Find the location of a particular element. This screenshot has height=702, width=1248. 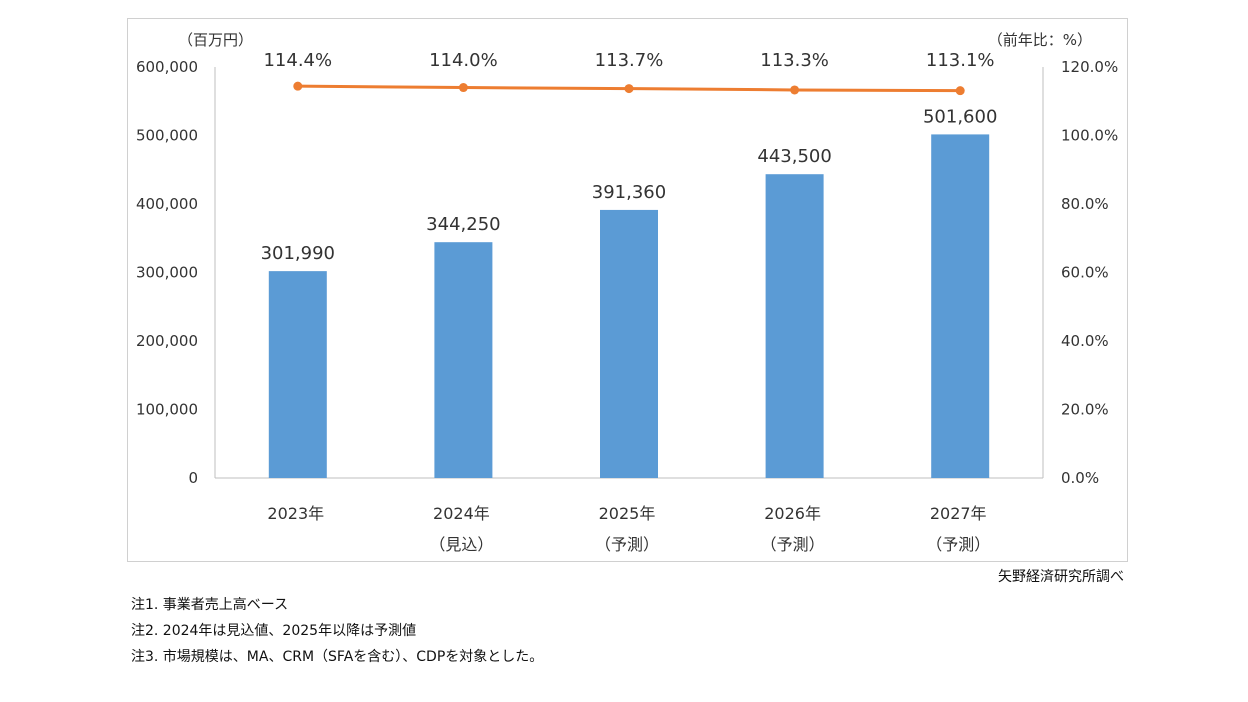

x-tick-label: 2026年 is located at coordinates (792, 513).